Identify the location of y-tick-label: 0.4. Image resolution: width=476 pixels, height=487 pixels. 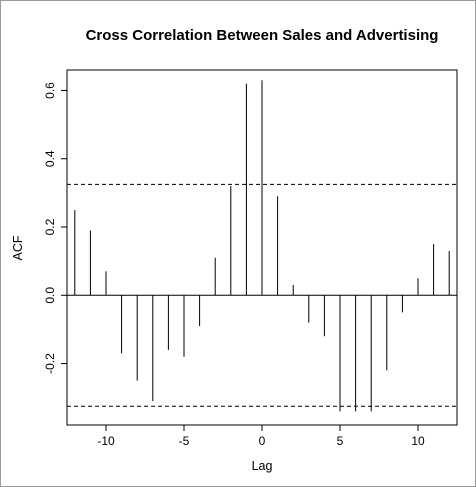
(50, 158).